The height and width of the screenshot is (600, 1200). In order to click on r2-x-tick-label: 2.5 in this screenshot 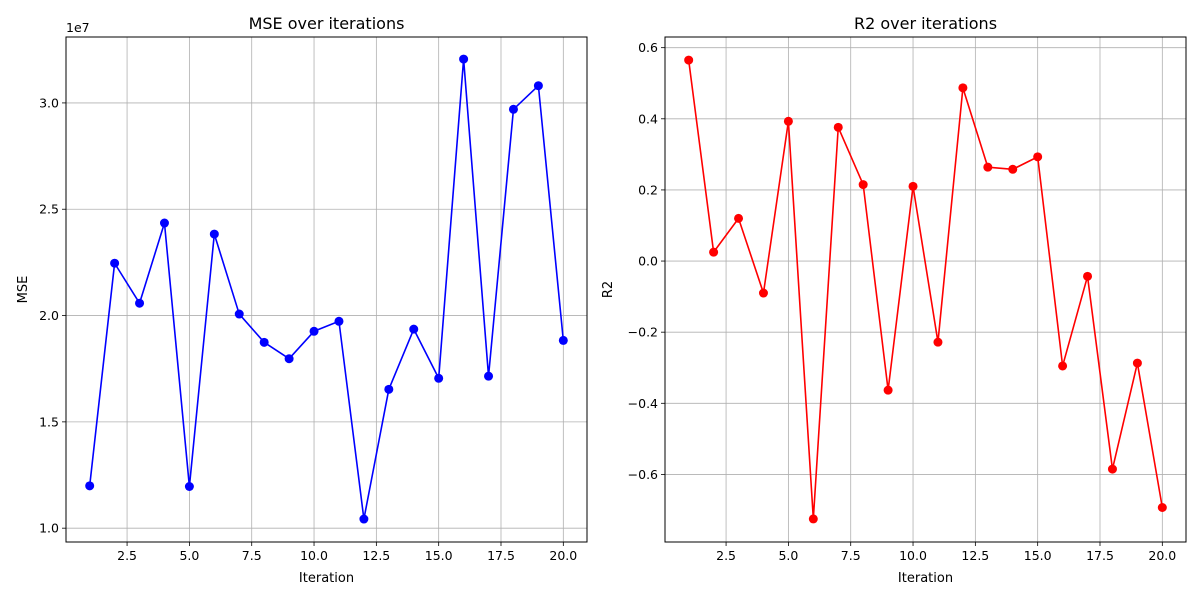, I will do `click(726, 555)`.